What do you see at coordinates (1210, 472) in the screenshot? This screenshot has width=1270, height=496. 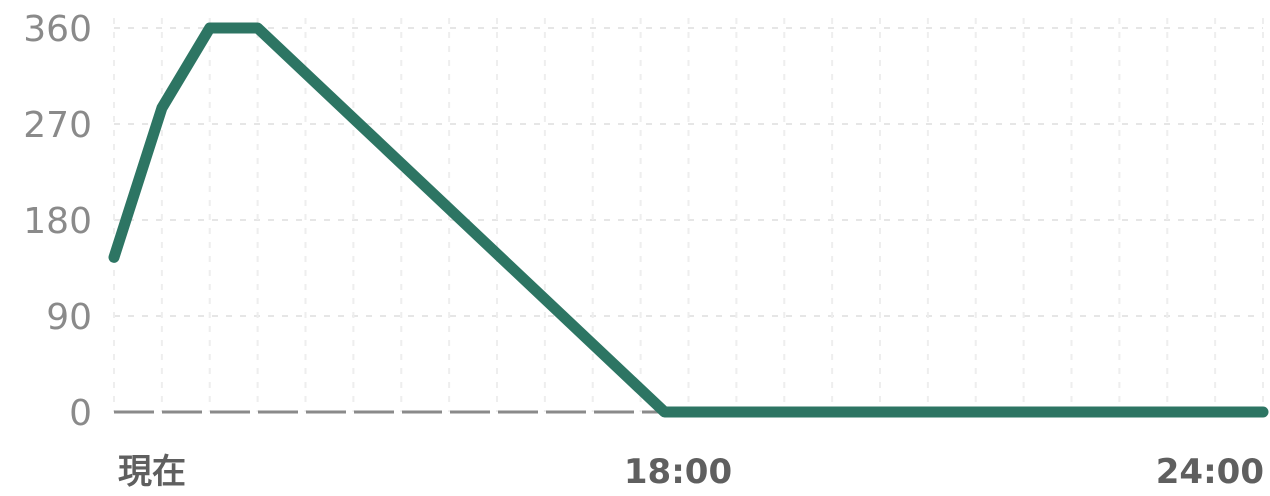 I see `x-tick-label: 24:00` at bounding box center [1210, 472].